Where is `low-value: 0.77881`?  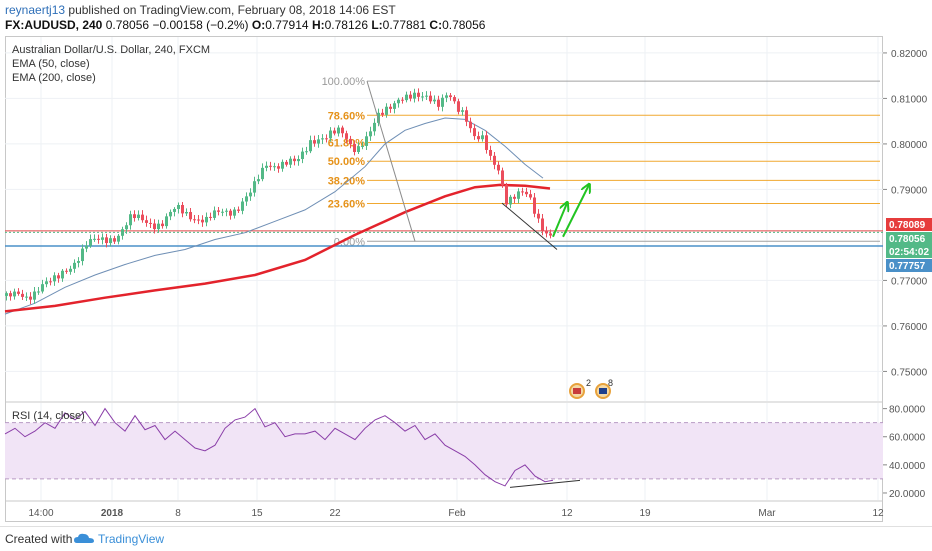
low-value: 0.77881 is located at coordinates (404, 25).